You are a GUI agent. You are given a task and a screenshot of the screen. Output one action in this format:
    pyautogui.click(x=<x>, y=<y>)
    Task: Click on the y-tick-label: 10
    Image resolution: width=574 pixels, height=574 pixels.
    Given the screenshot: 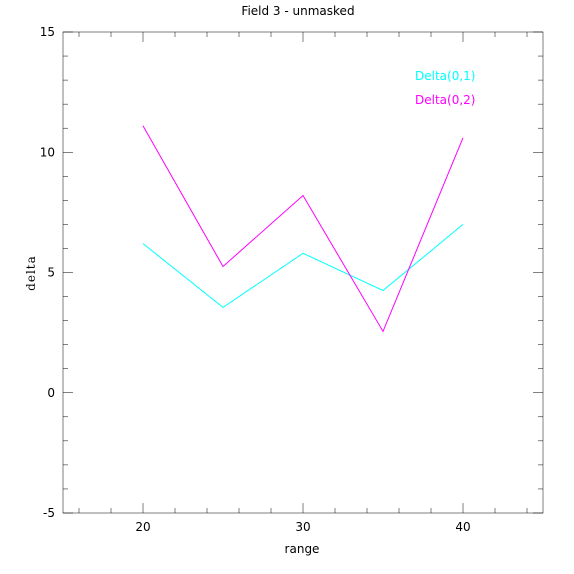 What is the action you would take?
    pyautogui.click(x=47, y=152)
    